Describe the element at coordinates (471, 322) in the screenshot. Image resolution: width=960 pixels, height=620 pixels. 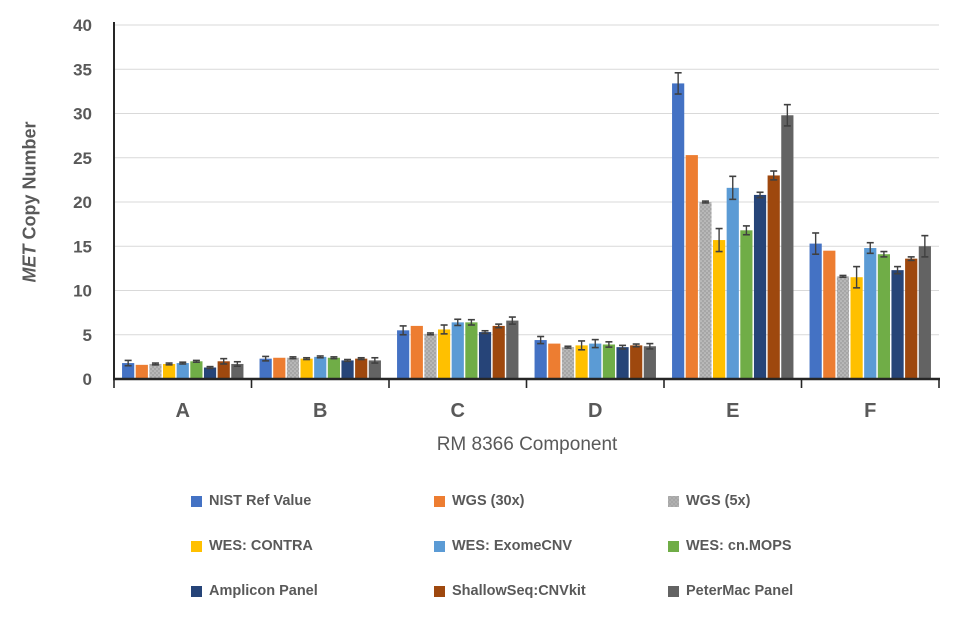
I see `error-bar-wes-cn-mops-C` at that location.